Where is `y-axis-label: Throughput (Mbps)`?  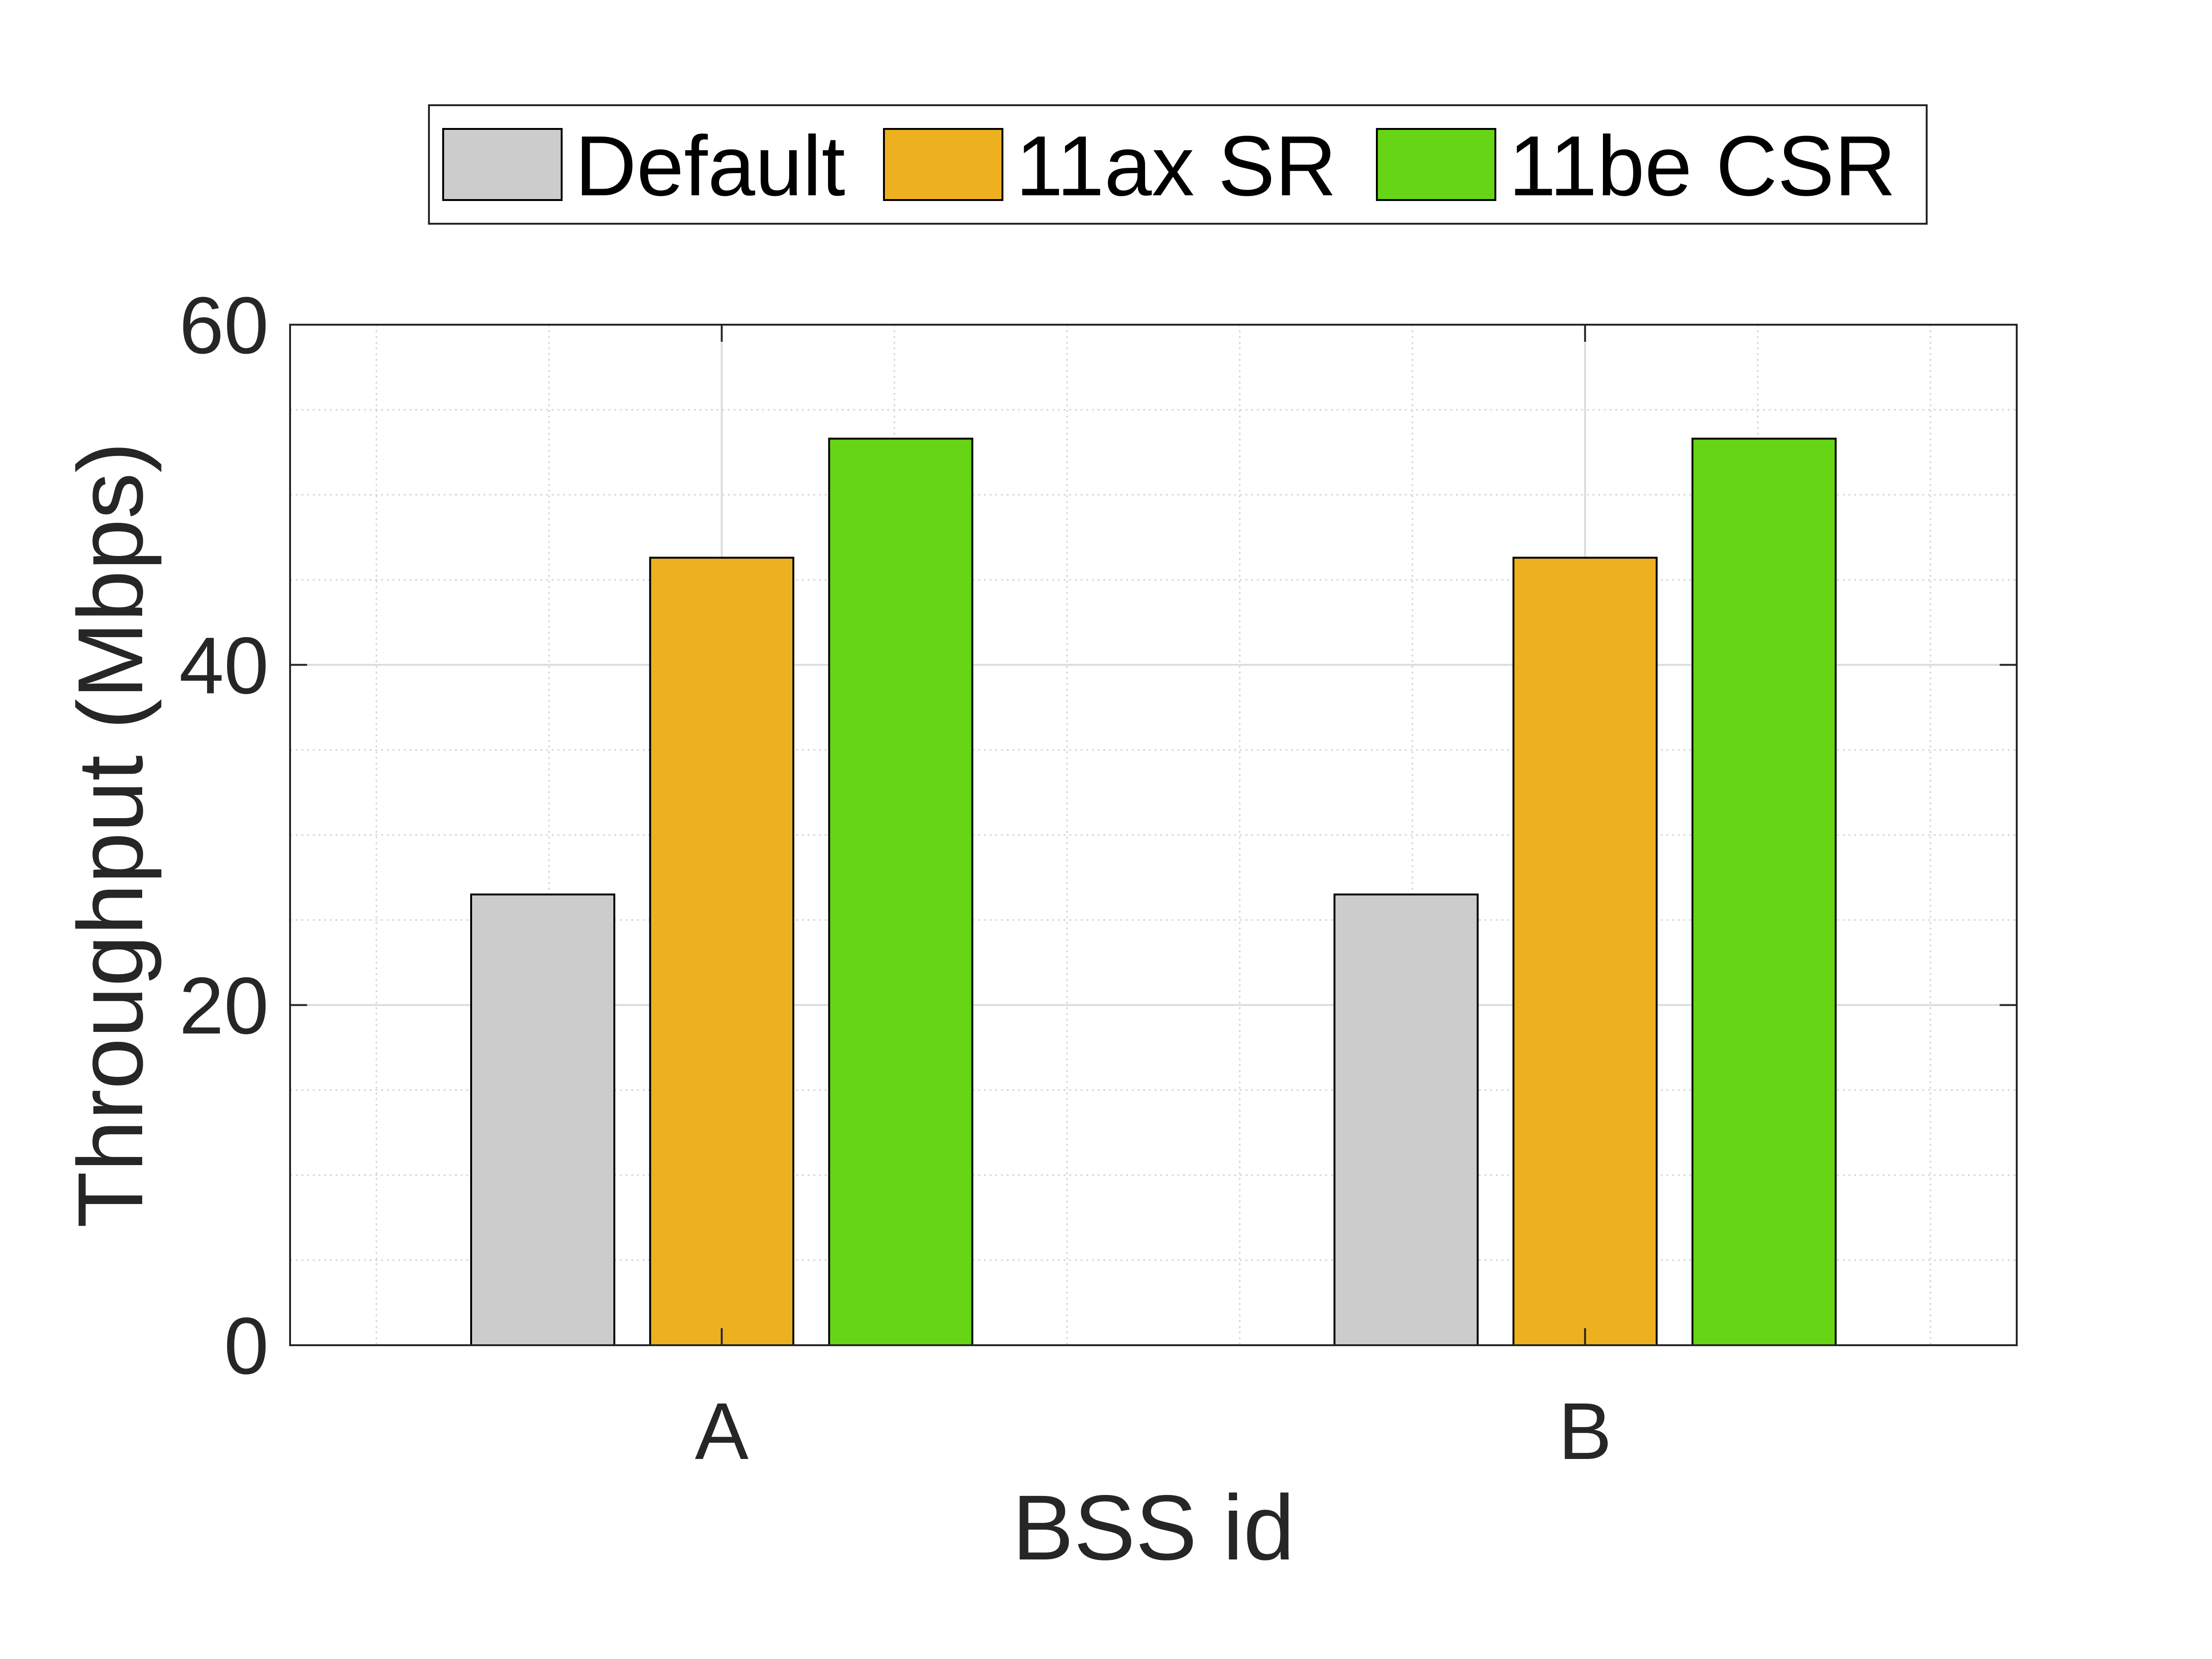
y-axis-label: Throughput (Mbps) is located at coordinates (110, 835).